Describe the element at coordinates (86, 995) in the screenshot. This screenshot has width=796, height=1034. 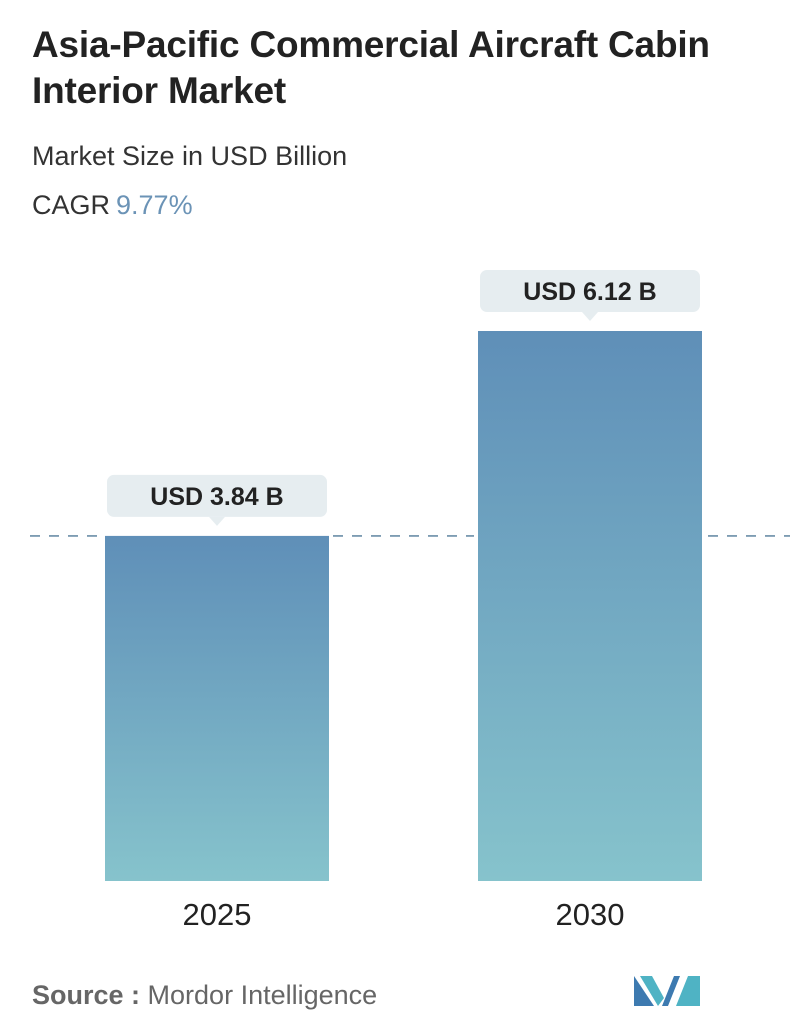
I see `source-label: Source :` at that location.